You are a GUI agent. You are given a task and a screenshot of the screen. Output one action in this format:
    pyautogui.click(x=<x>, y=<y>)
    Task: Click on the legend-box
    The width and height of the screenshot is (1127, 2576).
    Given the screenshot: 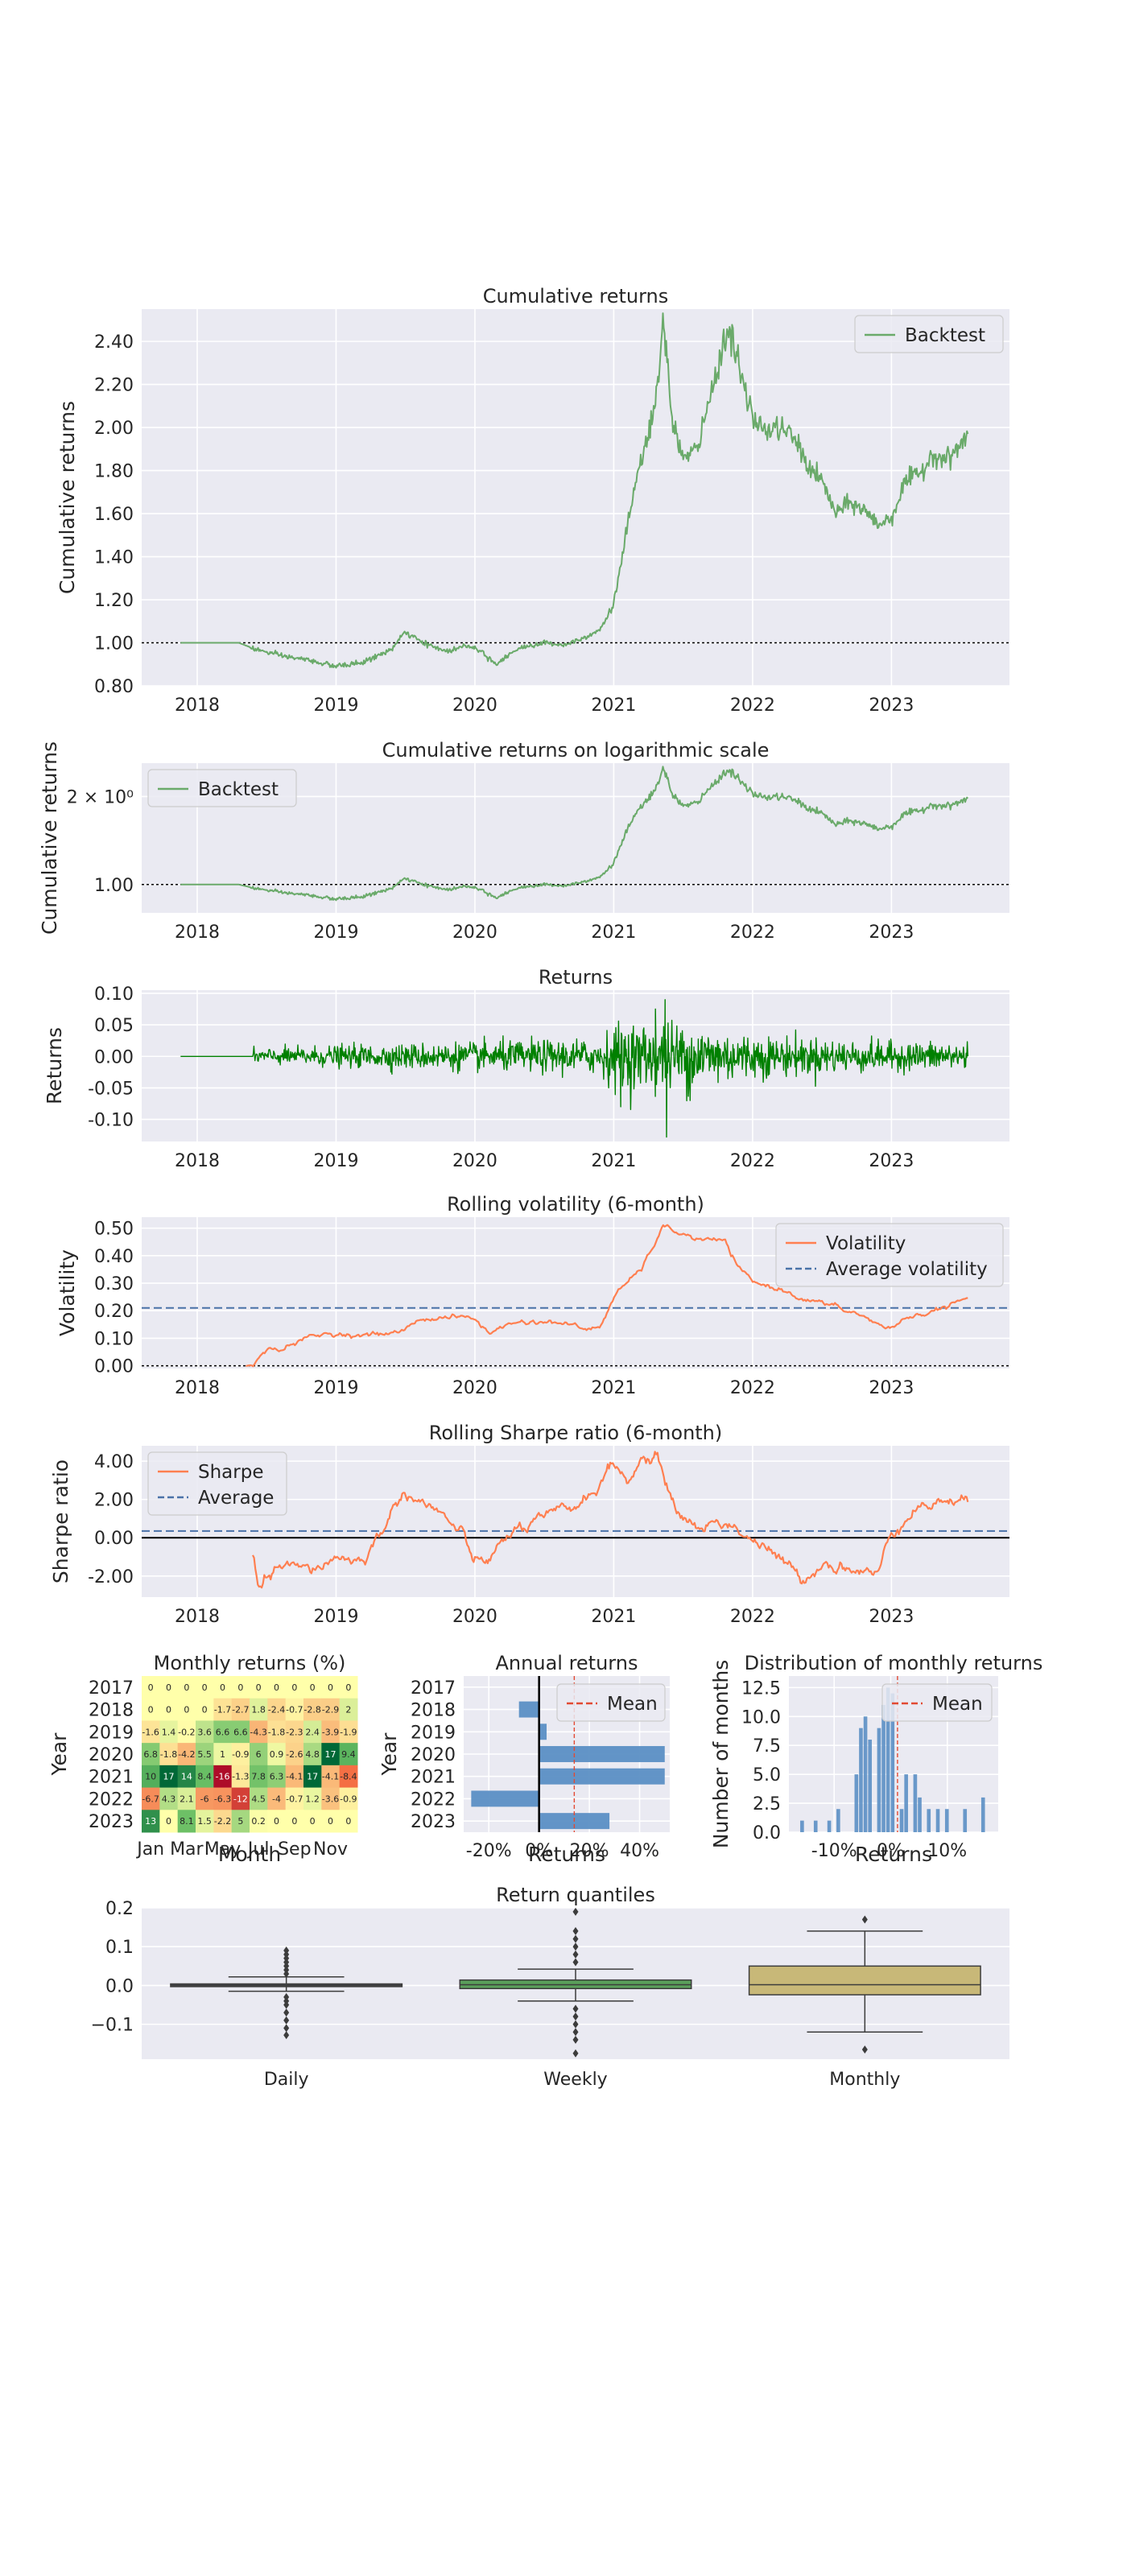 What is the action you would take?
    pyautogui.click(x=222, y=788)
    